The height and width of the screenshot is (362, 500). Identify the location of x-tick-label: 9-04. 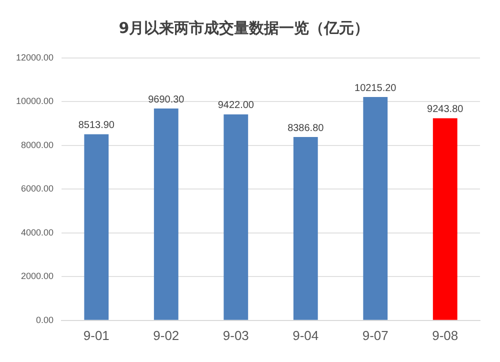
(305, 335).